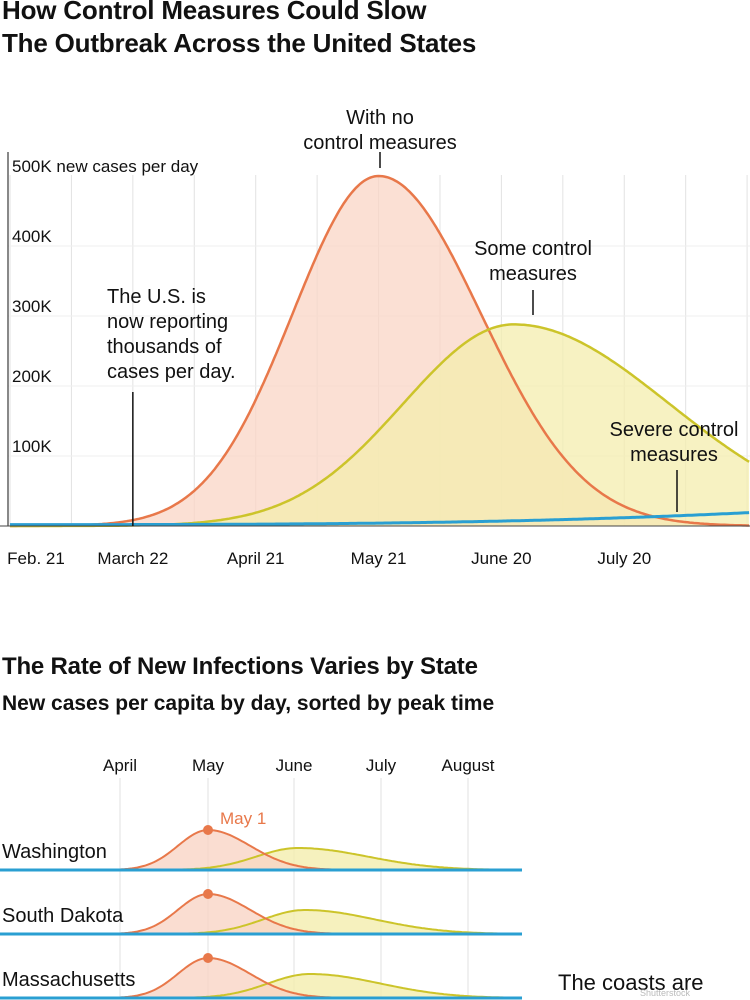 This screenshot has height=1000, width=750. Describe the element at coordinates (105, 306) in the screenshot. I see `y-tick-labels: 500K new cases per day 400K 300K 200K 100K` at that location.